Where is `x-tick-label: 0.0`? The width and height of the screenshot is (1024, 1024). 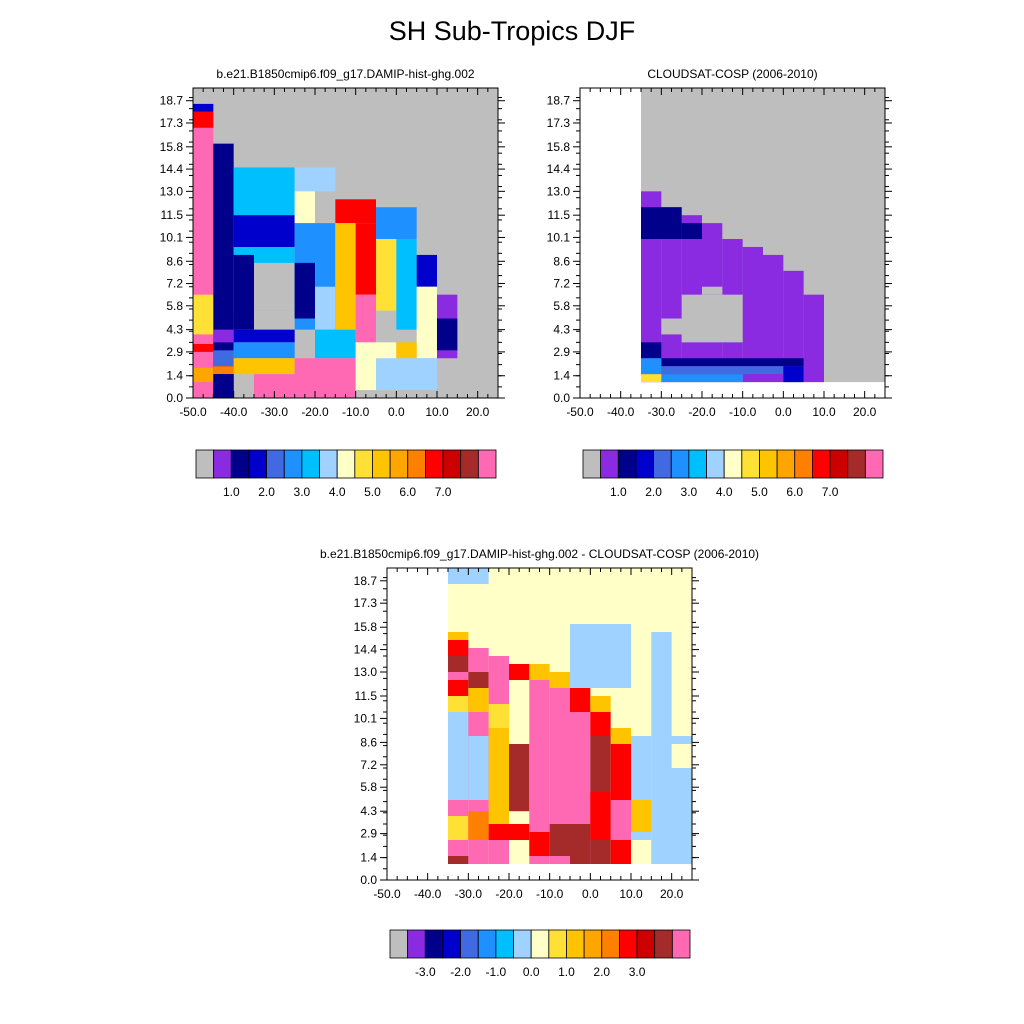 x-tick-label: 0.0 is located at coordinates (396, 412).